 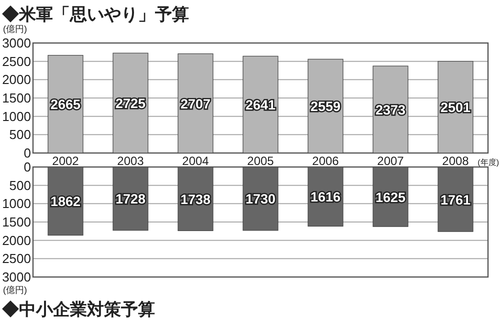 I want to click on chart-title: ◆米軍「思いやり」予算, so click(x=95, y=14).